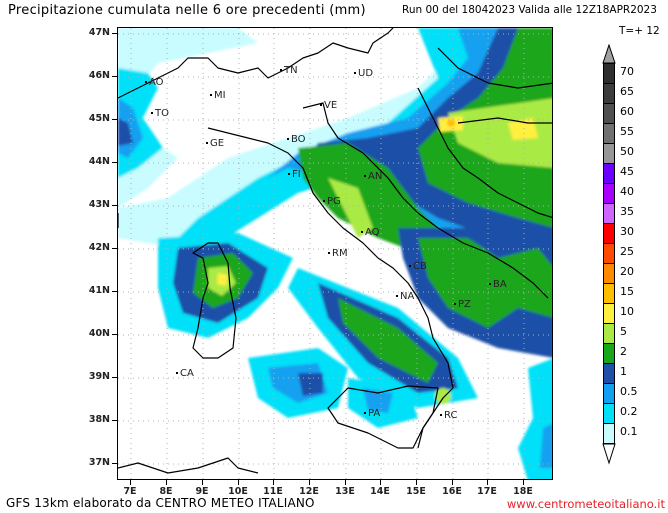  I want to click on lat-label: 38N, so click(99, 419).